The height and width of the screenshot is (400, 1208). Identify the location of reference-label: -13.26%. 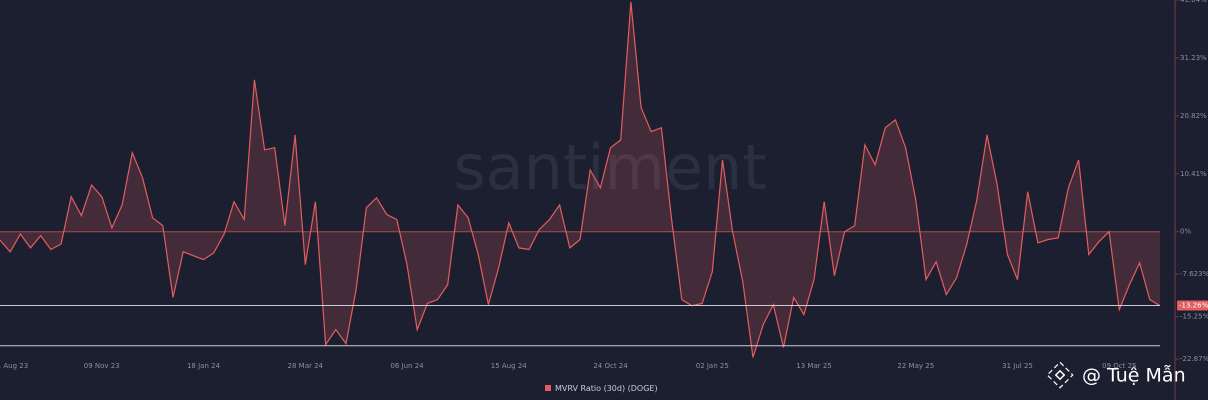
(1193, 306).